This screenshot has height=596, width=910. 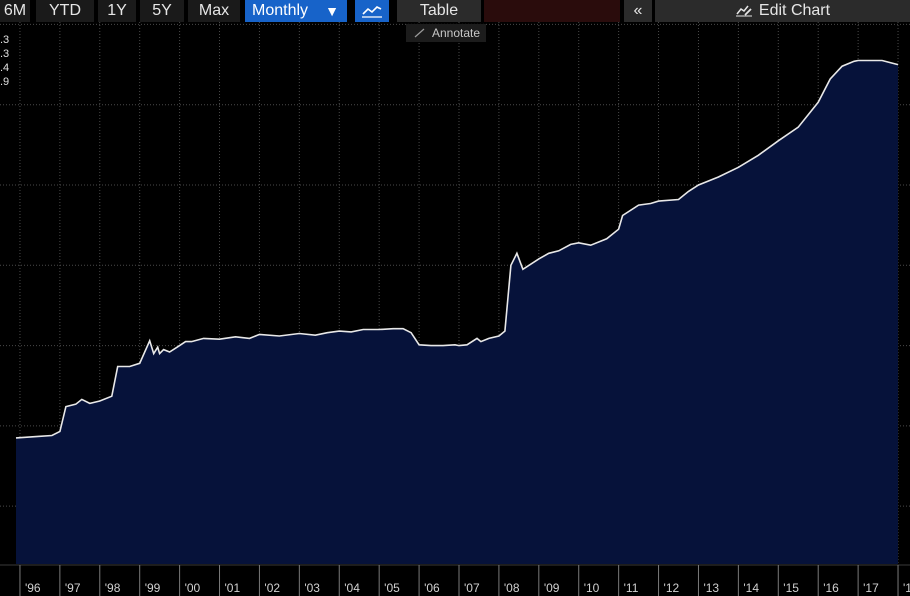 What do you see at coordinates (33, 588) in the screenshot?
I see `x-tick-label: '96` at bounding box center [33, 588].